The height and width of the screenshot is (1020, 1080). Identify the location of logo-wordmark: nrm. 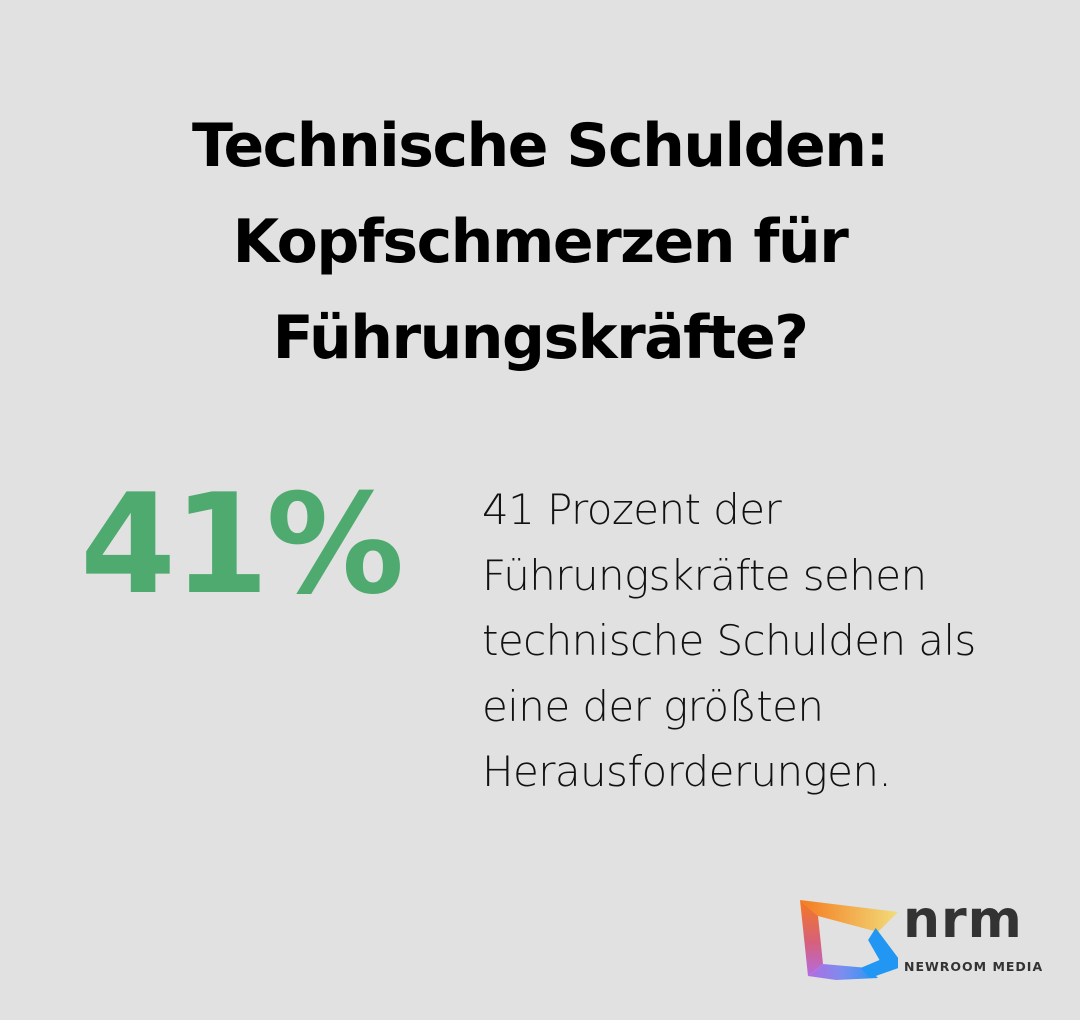
(963, 920).